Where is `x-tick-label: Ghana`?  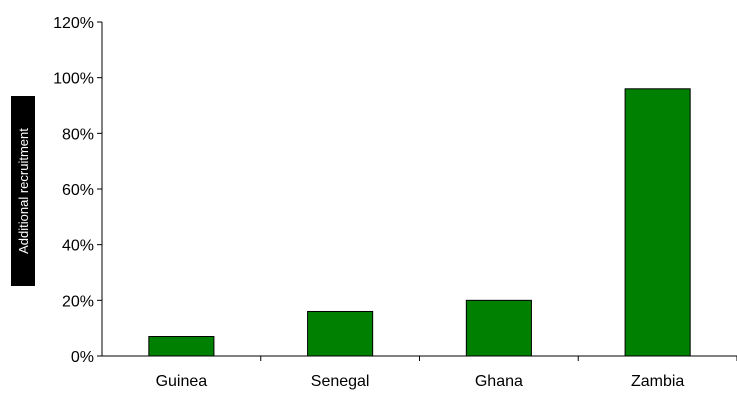 x-tick-label: Ghana is located at coordinates (499, 381).